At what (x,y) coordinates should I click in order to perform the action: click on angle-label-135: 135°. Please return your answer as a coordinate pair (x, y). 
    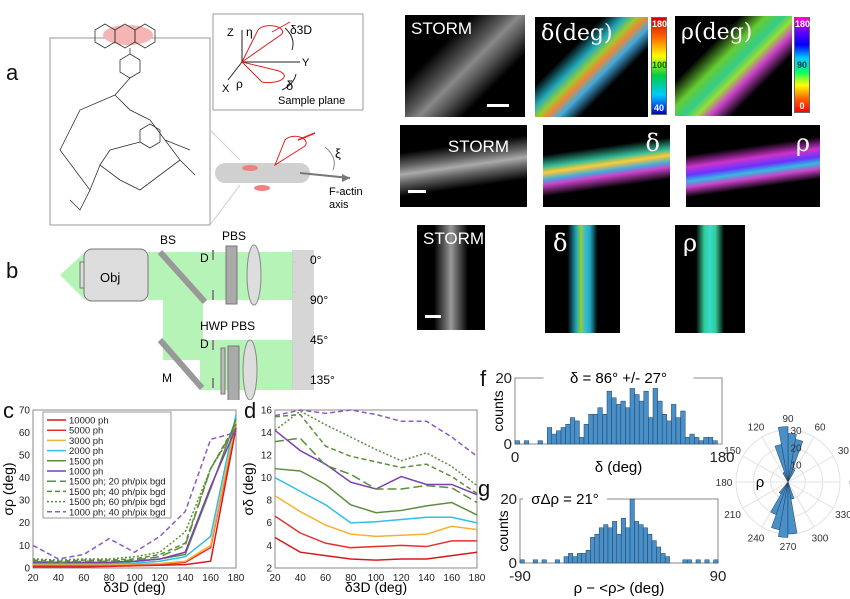
    Looking at the image, I should click on (322, 380).